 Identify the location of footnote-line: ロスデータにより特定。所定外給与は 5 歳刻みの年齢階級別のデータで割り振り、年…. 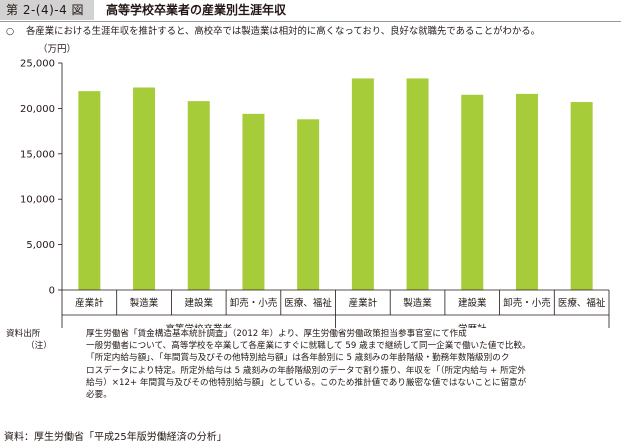
(306, 370).